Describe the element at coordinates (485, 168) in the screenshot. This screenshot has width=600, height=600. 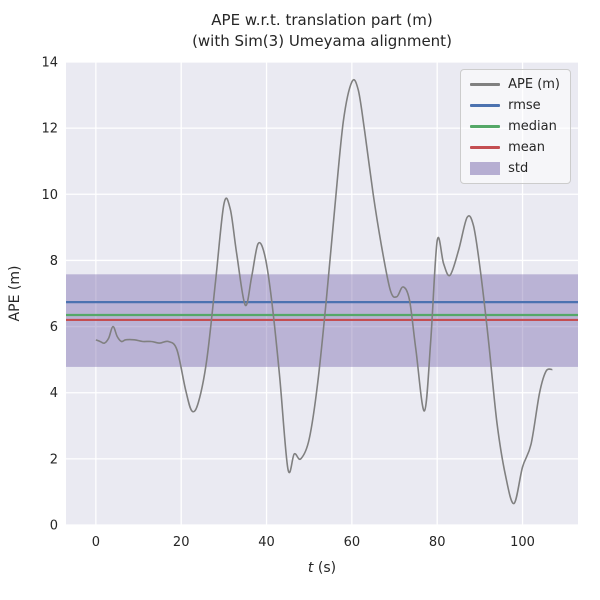
I see `legend-patch-swatch` at that location.